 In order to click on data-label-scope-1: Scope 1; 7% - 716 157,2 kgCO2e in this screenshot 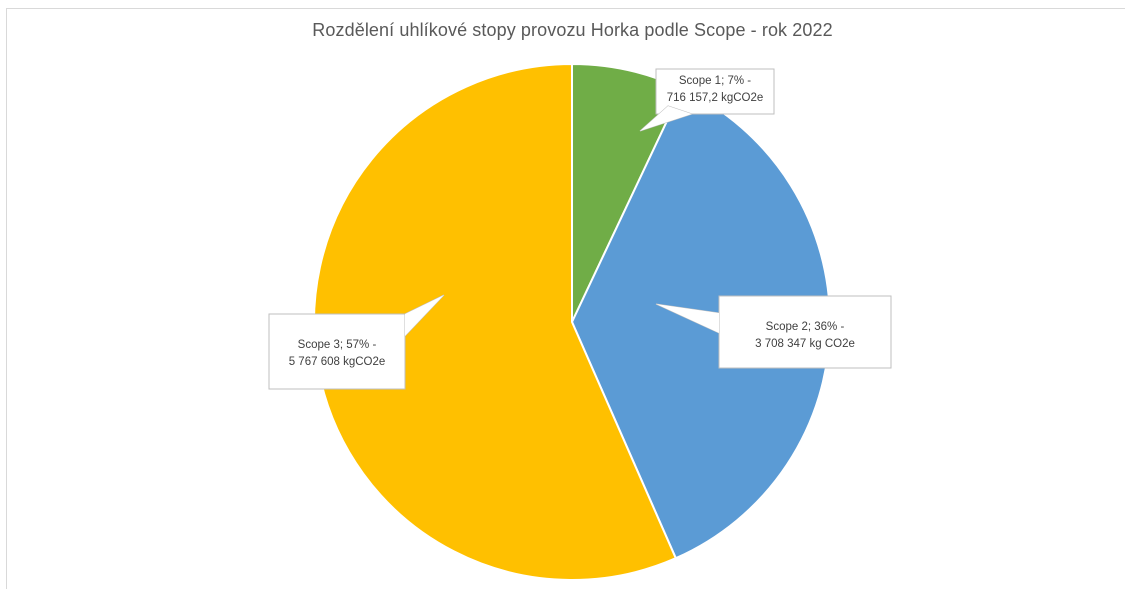, I will do `click(715, 90)`.